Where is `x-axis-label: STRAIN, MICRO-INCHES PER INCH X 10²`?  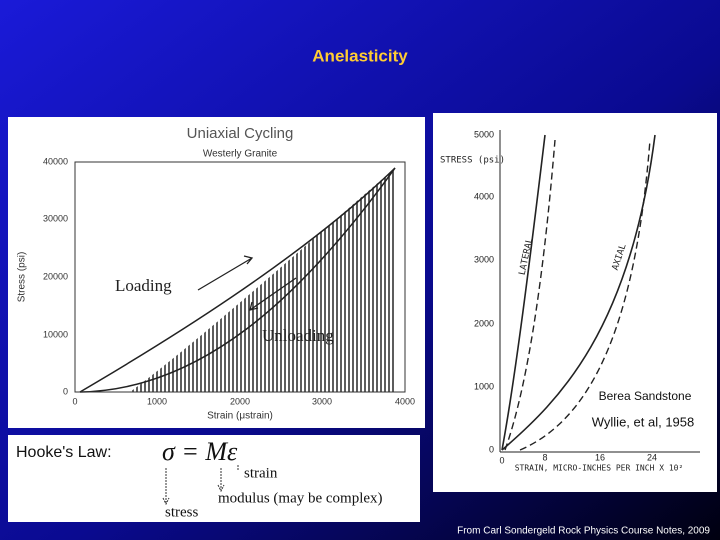
x-axis-label: STRAIN, MICRO-INCHES PER INCH X 10² is located at coordinates (599, 468).